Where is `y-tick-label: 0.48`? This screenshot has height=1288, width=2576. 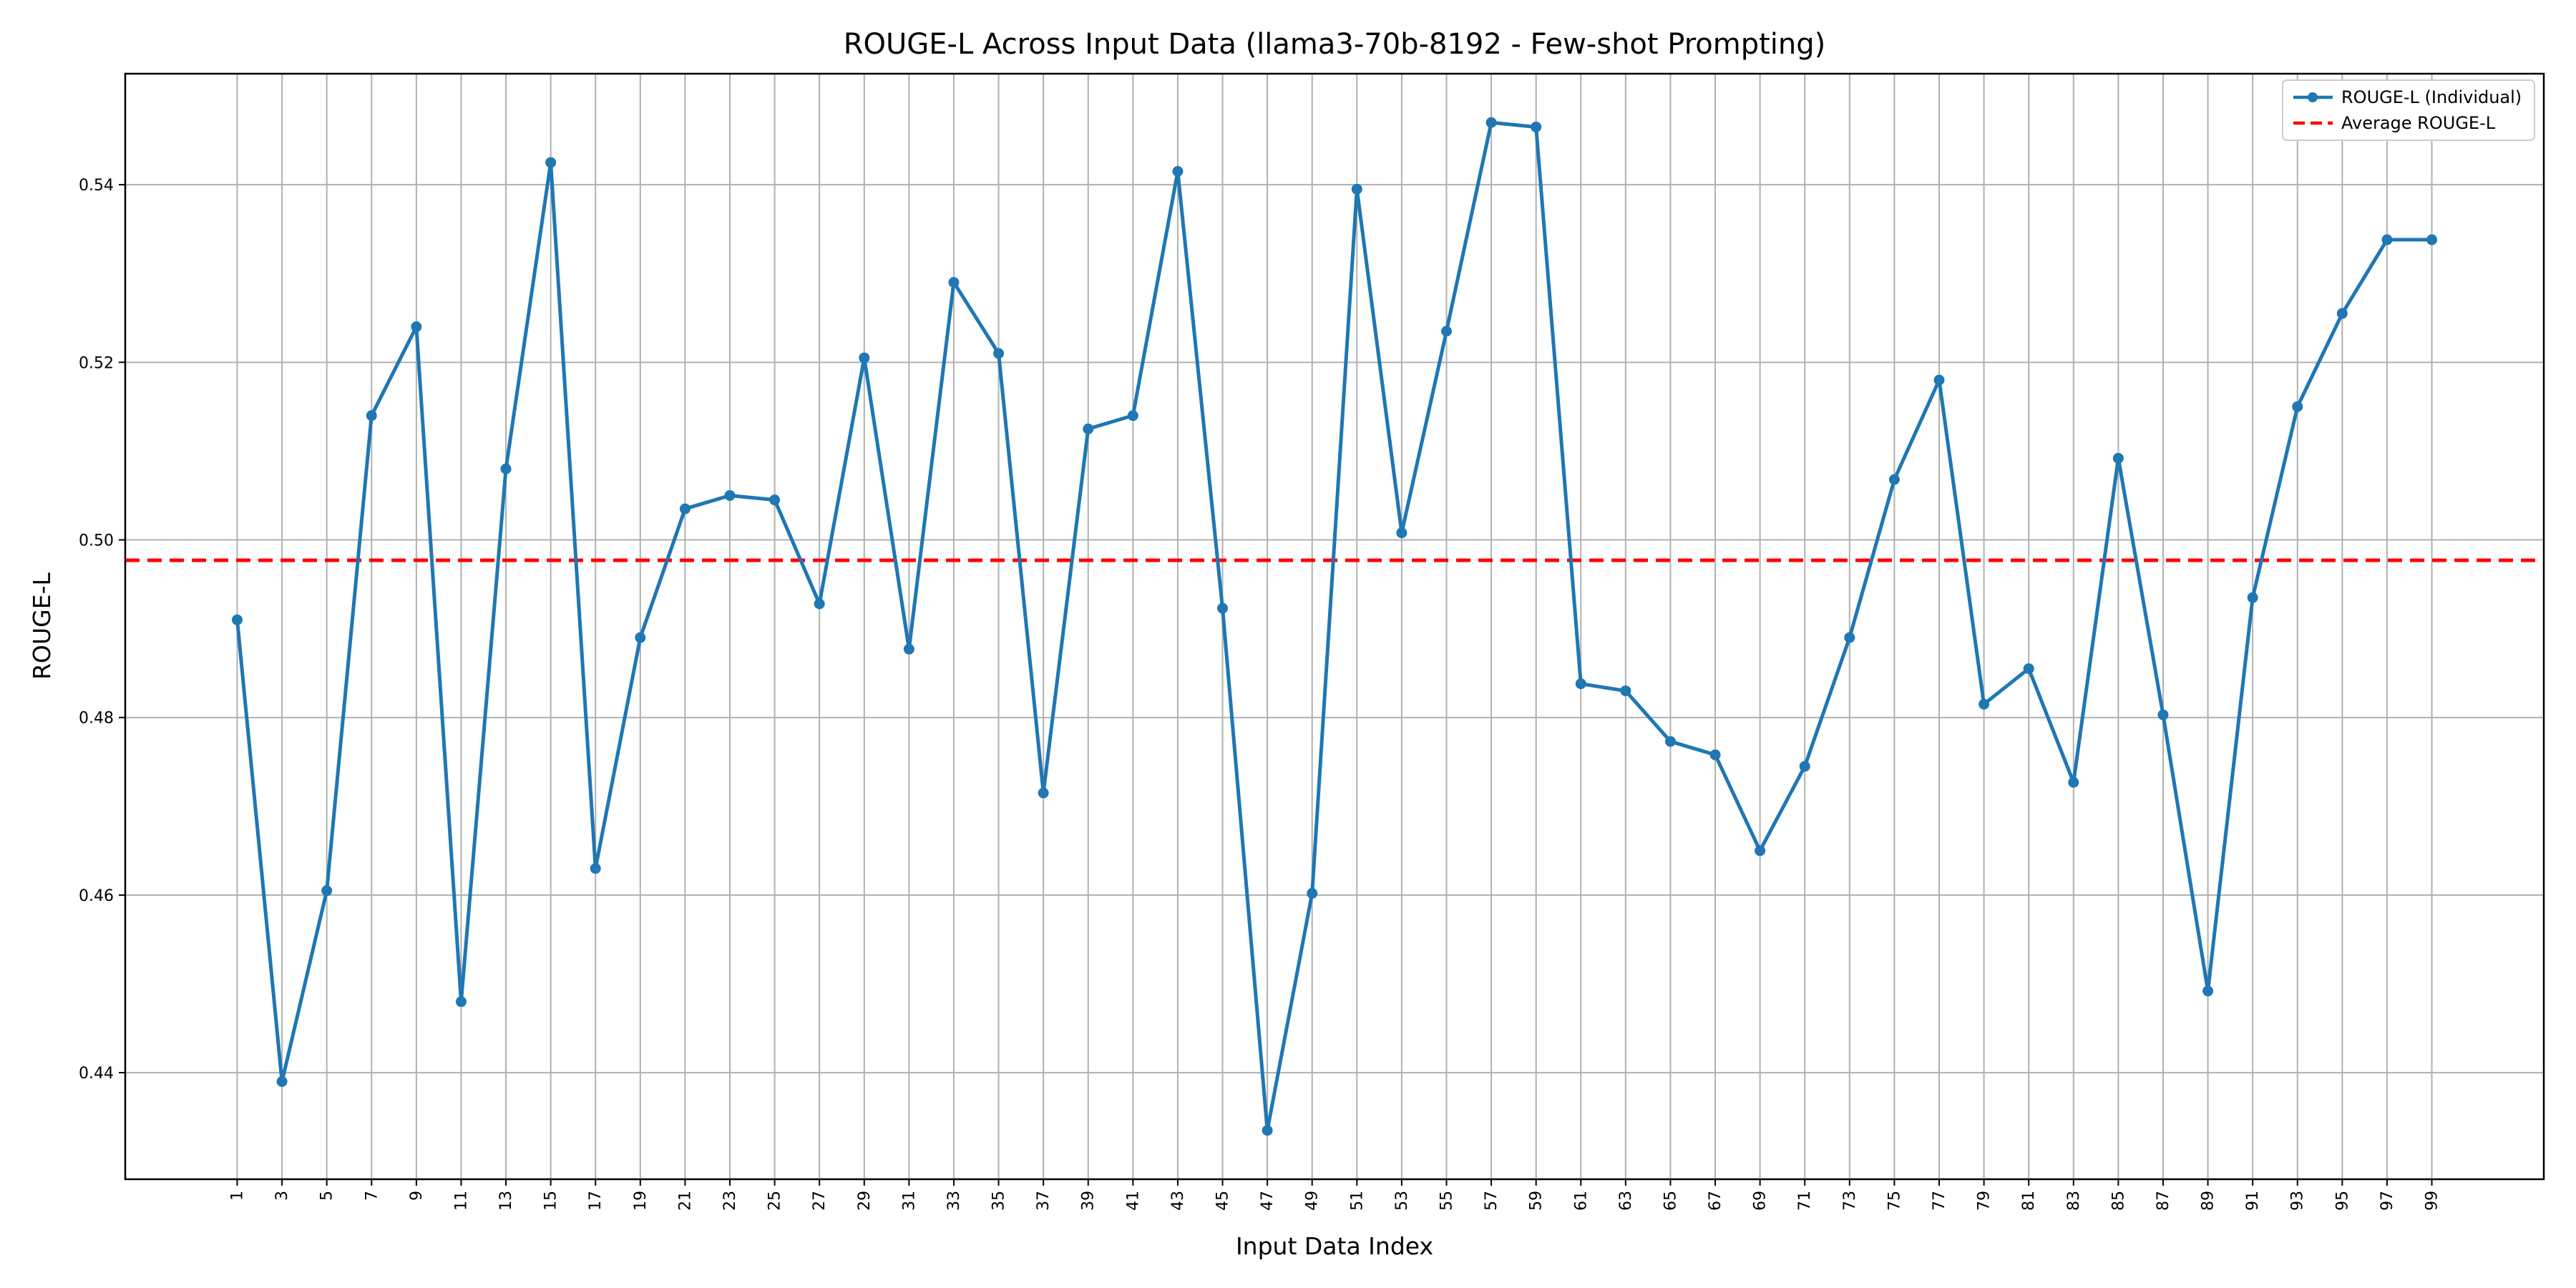 y-tick-label: 0.48 is located at coordinates (96, 719).